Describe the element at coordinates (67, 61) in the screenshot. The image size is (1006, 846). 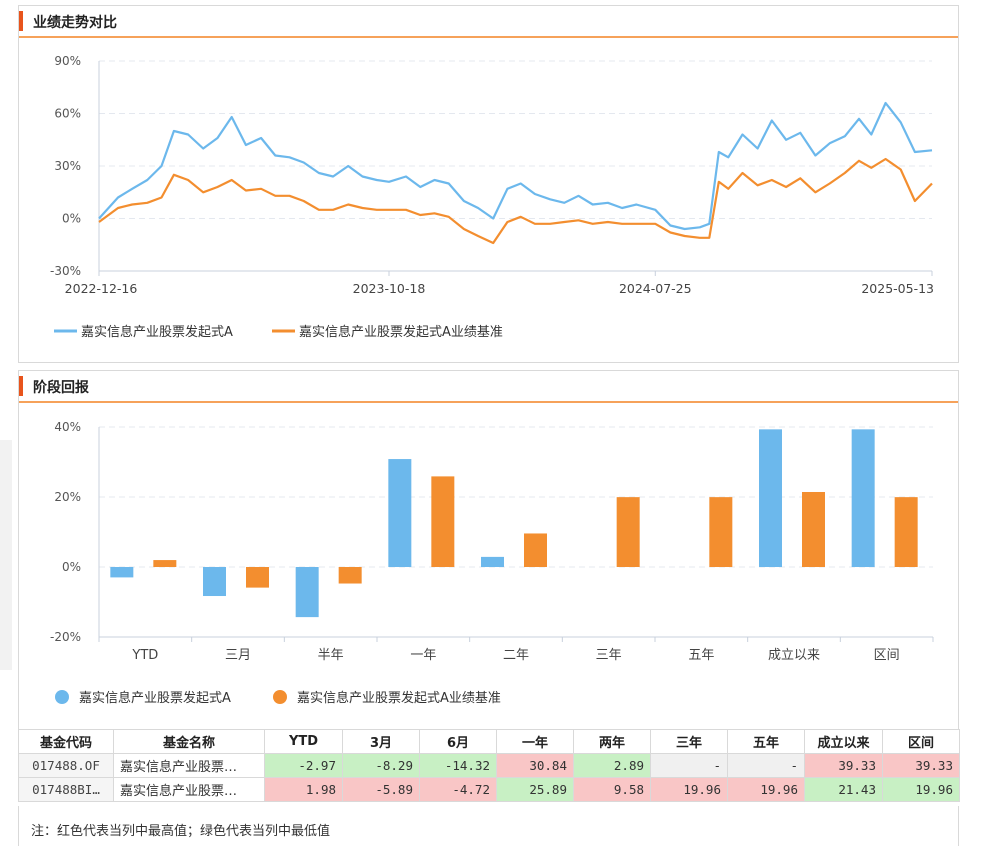
I see `y-tick-label: 90%` at that location.